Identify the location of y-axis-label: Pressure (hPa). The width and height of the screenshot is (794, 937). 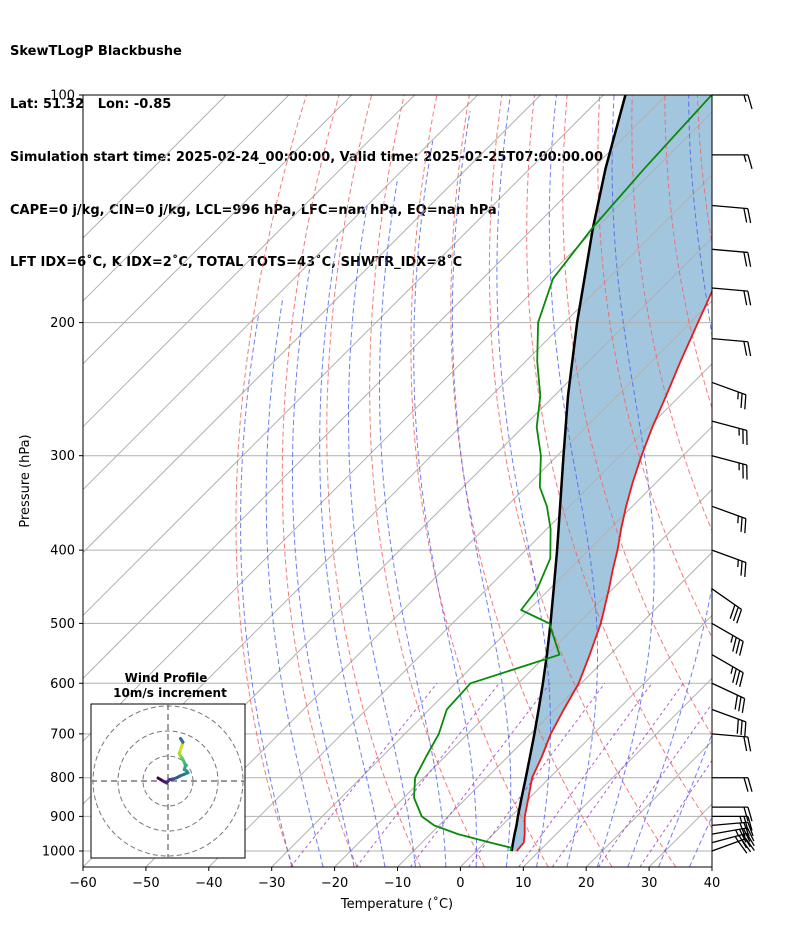
(25, 480).